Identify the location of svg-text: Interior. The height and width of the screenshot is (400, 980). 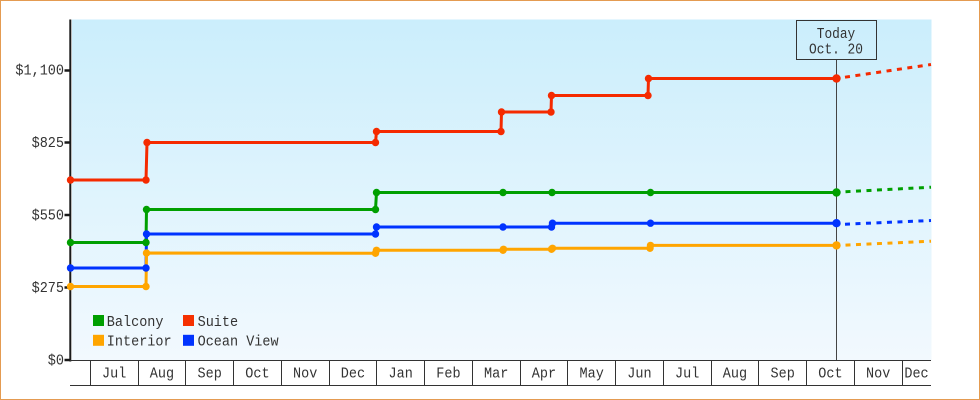
(139, 342).